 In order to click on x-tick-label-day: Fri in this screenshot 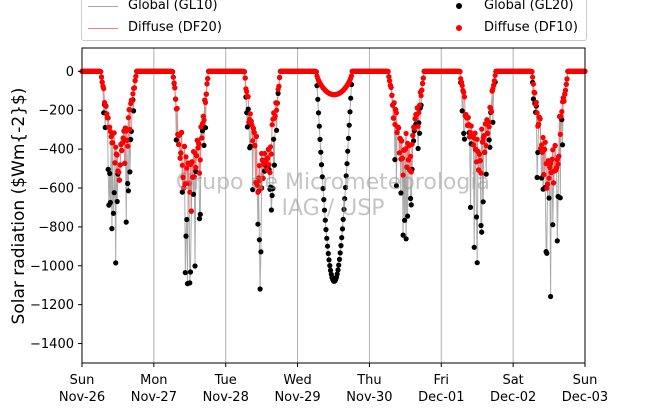, I will do `click(442, 380)`.